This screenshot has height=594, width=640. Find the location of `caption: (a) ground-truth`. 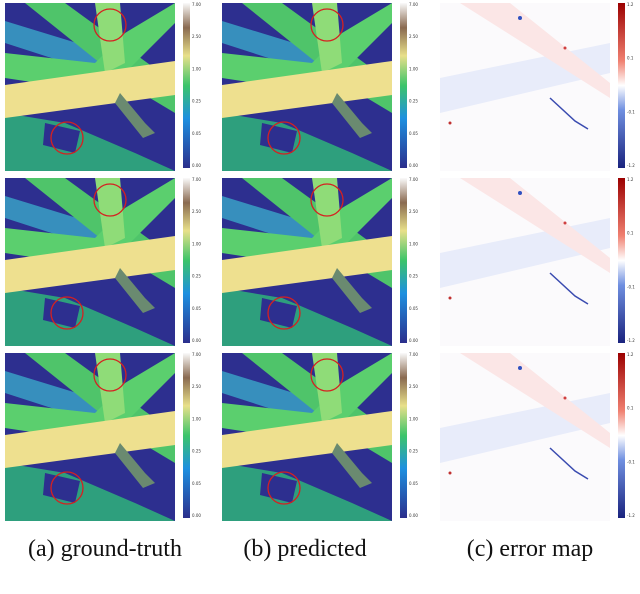

caption: (a) ground-truth is located at coordinates (105, 549).